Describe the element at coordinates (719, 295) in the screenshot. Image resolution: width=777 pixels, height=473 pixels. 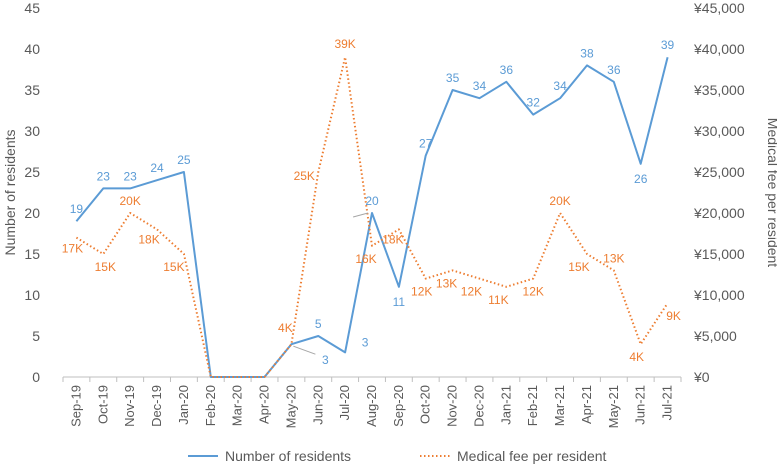
I see `right-axis-tick-label: ¥10,000` at that location.